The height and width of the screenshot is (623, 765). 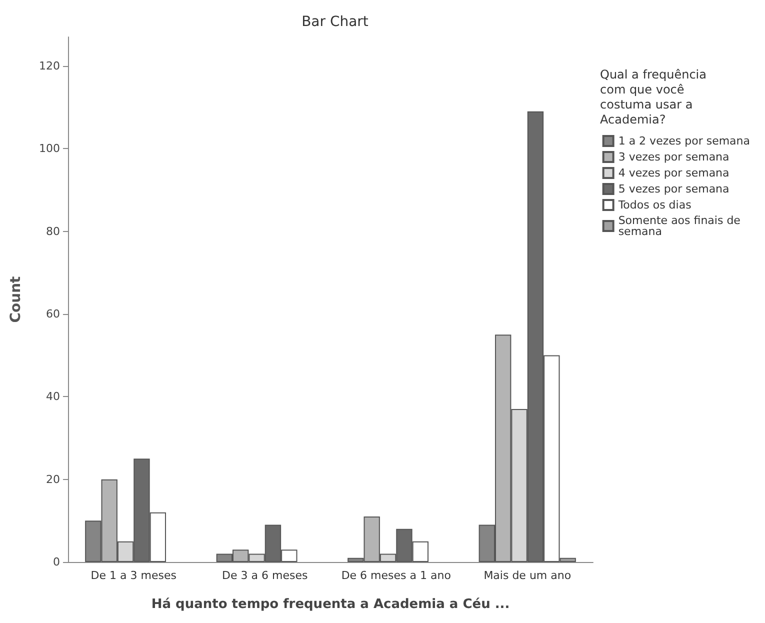 What do you see at coordinates (53, 313) in the screenshot?
I see `y-tick-label: 60` at bounding box center [53, 313].